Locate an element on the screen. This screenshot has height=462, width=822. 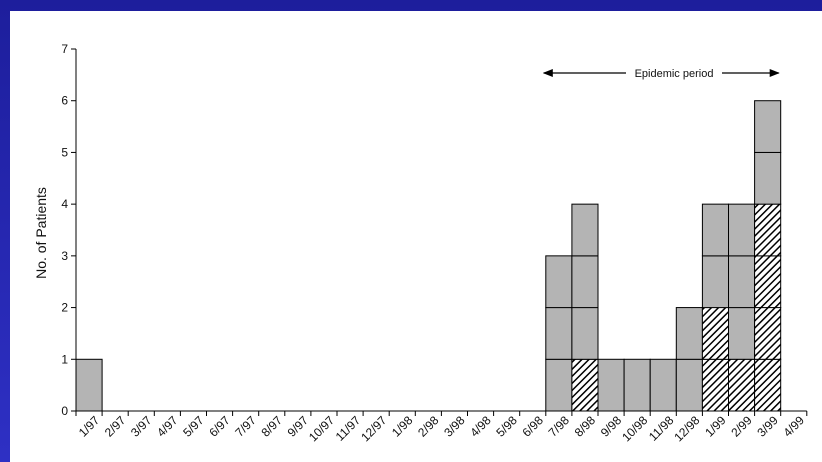
y-tick-label: 2 is located at coordinates (64, 308).